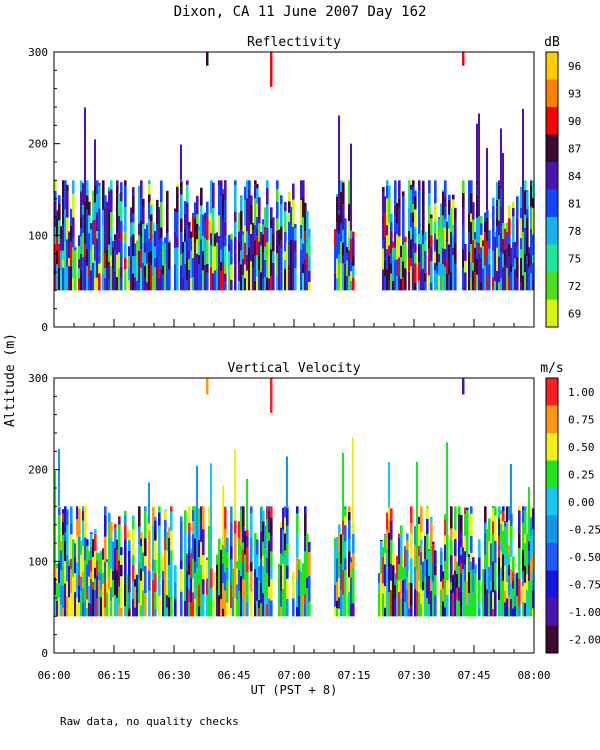 The image size is (600, 750). What do you see at coordinates (44, 653) in the screenshot?
I see `p1-y-tick-label: 0` at bounding box center [44, 653].